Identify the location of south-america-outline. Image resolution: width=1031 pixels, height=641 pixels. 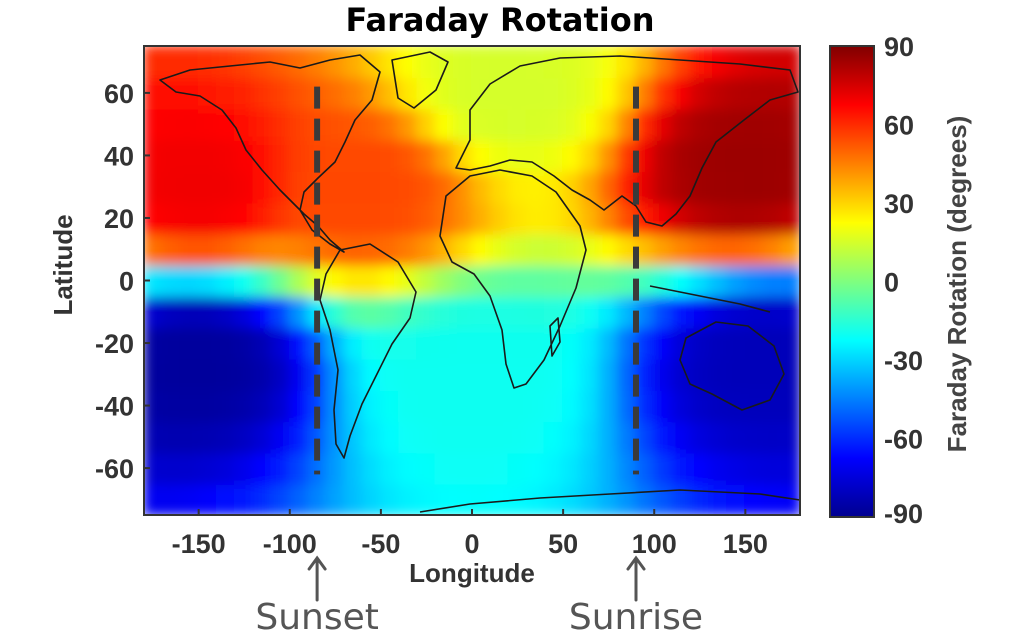
(368, 351).